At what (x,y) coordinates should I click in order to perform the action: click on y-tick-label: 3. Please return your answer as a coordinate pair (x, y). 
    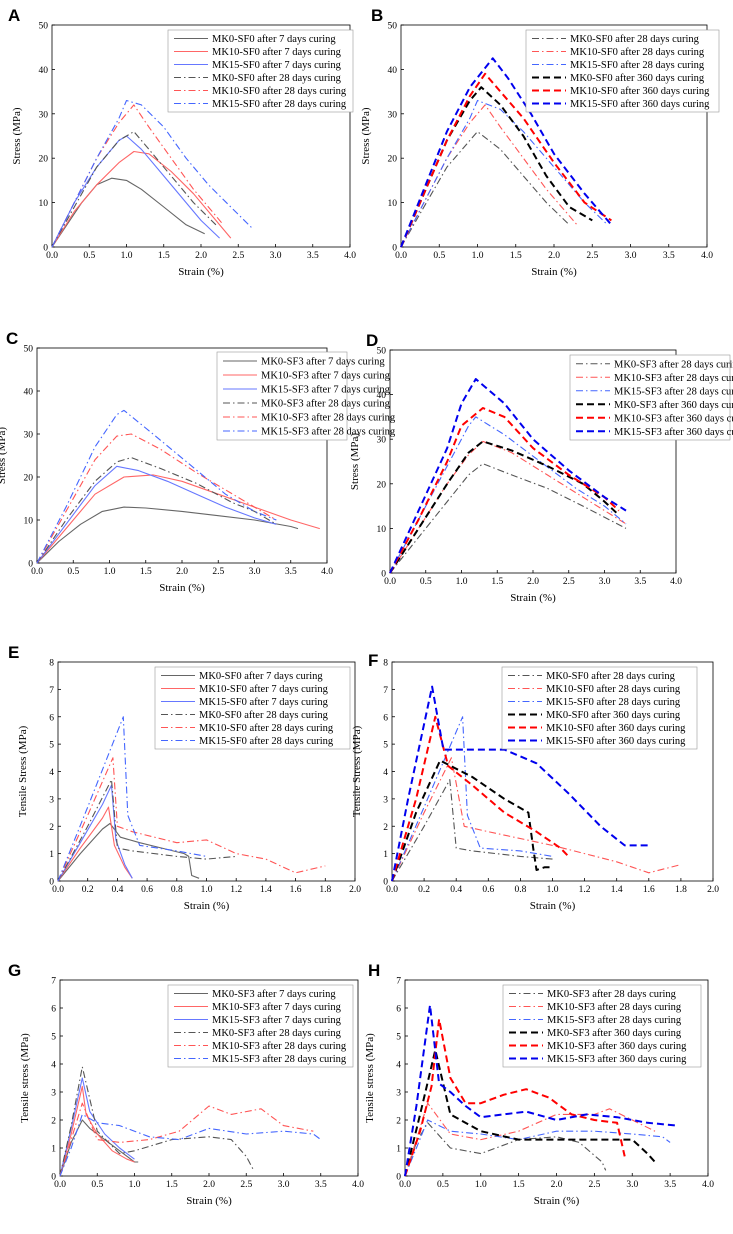
    Looking at the image, I should click on (398, 1094).